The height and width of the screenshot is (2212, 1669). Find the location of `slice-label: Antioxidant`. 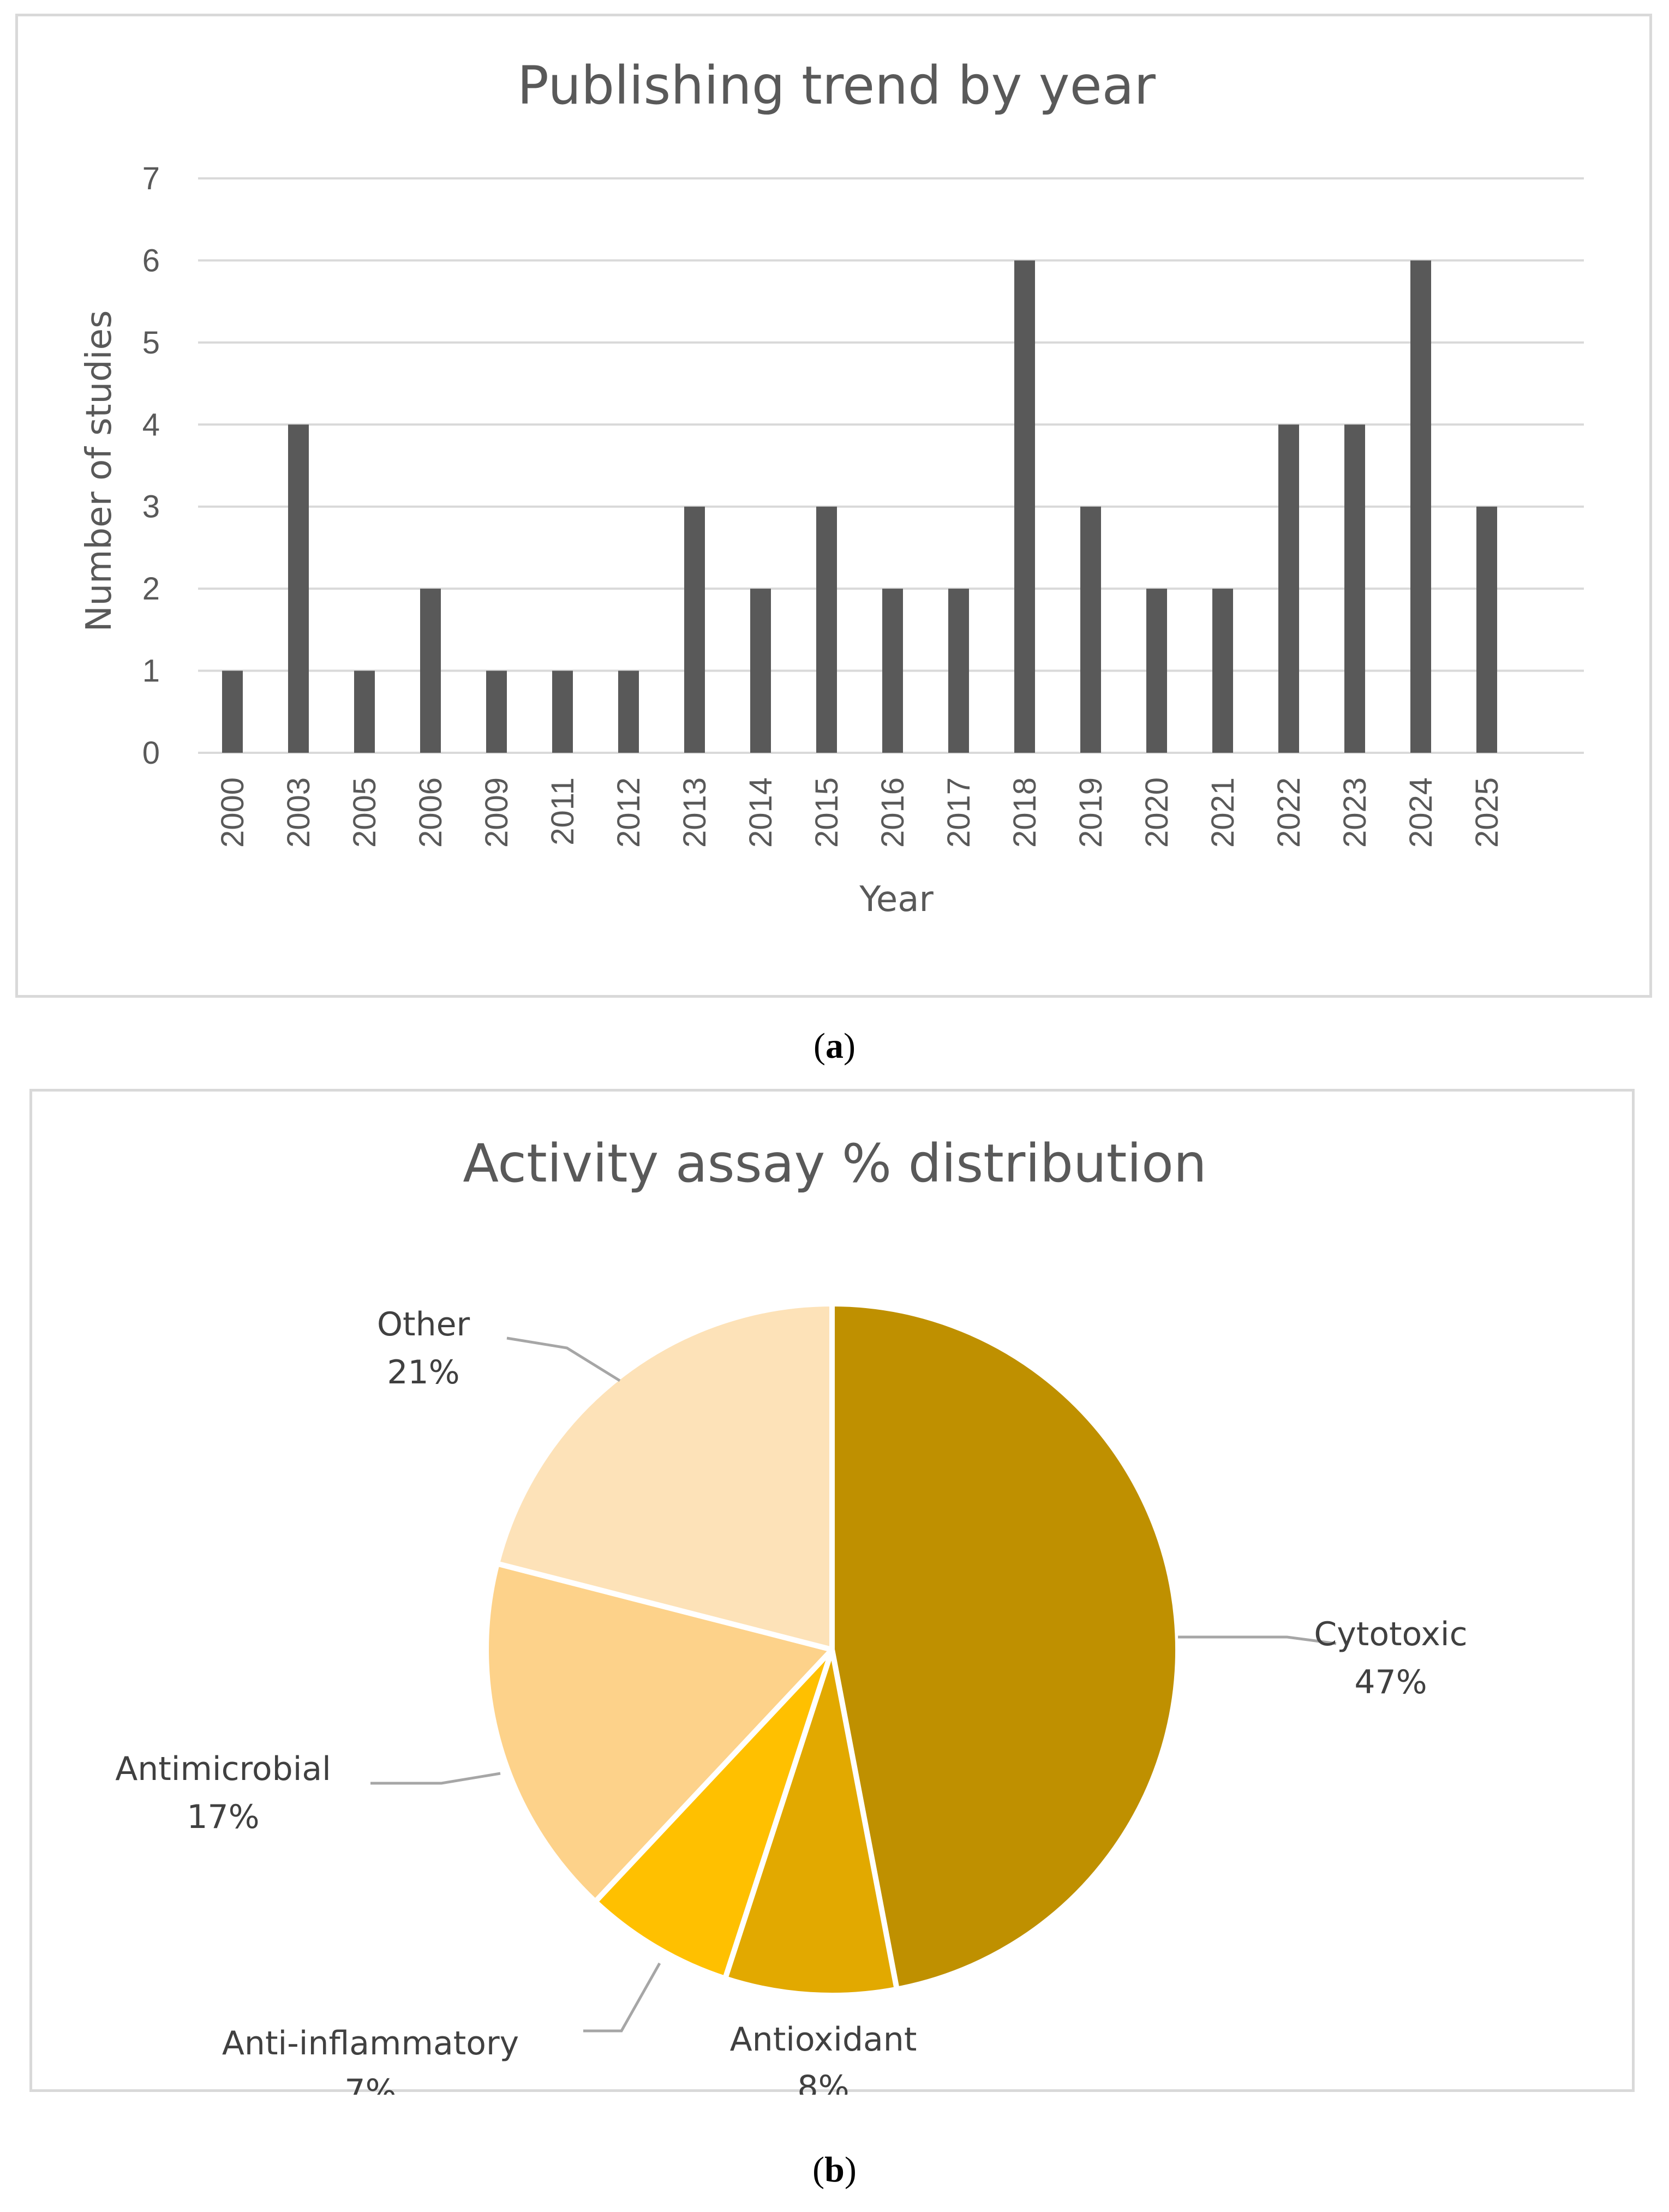

slice-label: Antioxidant is located at coordinates (823, 2040).